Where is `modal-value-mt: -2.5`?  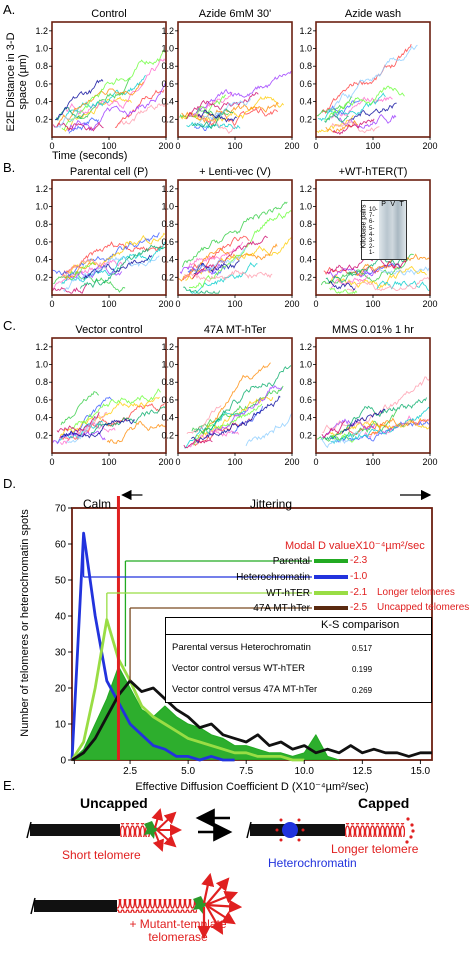
modal-value-mt: -2.5 is located at coordinates (359, 607).